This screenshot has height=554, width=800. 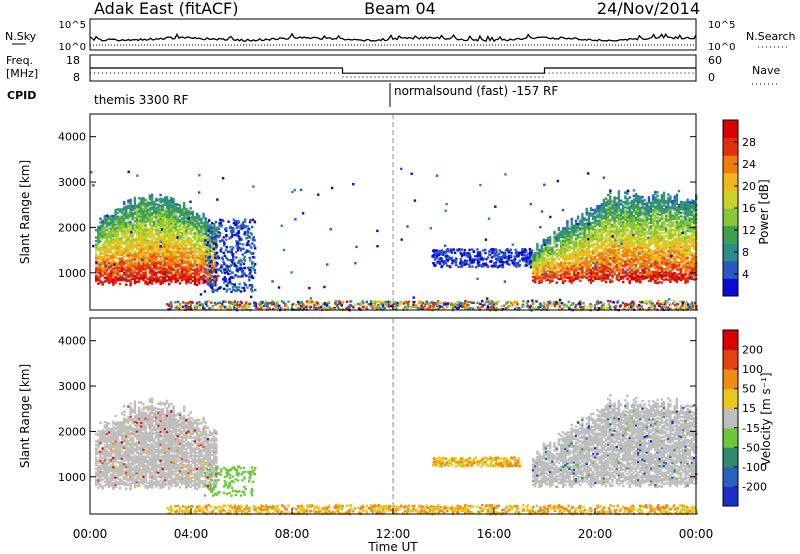 What do you see at coordinates (711, 77) in the screenshot?
I see `nave-tick-bottom: 0` at bounding box center [711, 77].